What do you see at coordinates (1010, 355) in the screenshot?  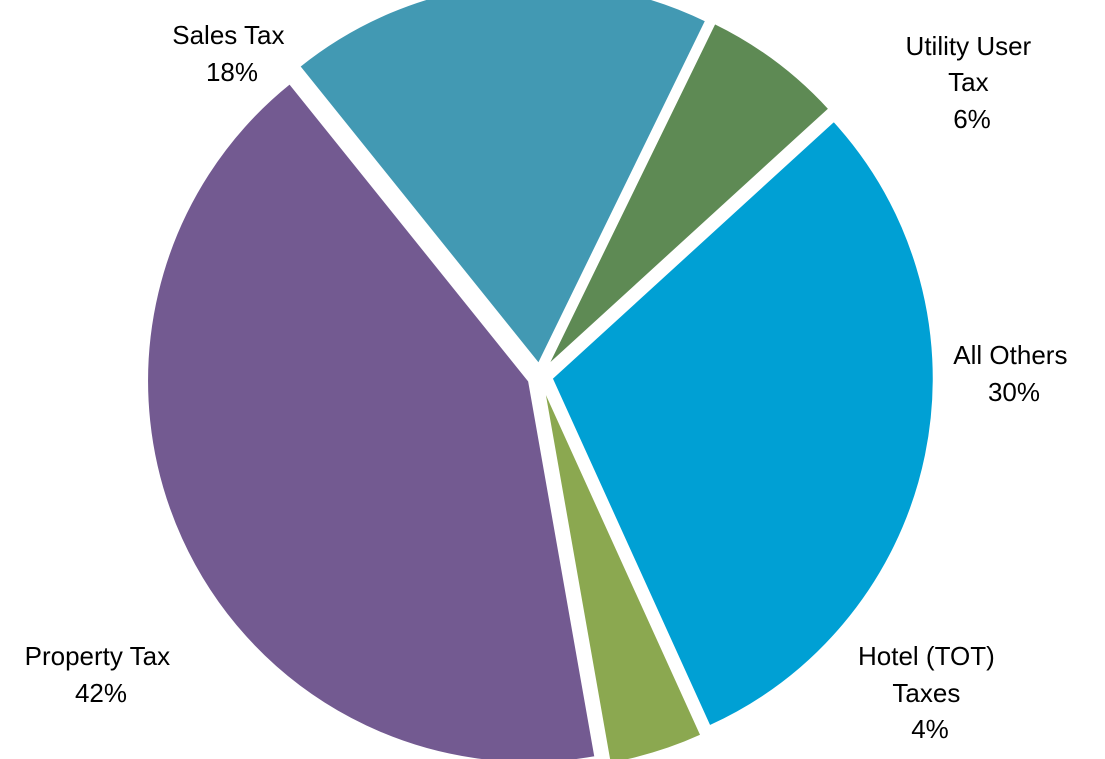 I see `label-all-others-line1: All Others` at bounding box center [1010, 355].